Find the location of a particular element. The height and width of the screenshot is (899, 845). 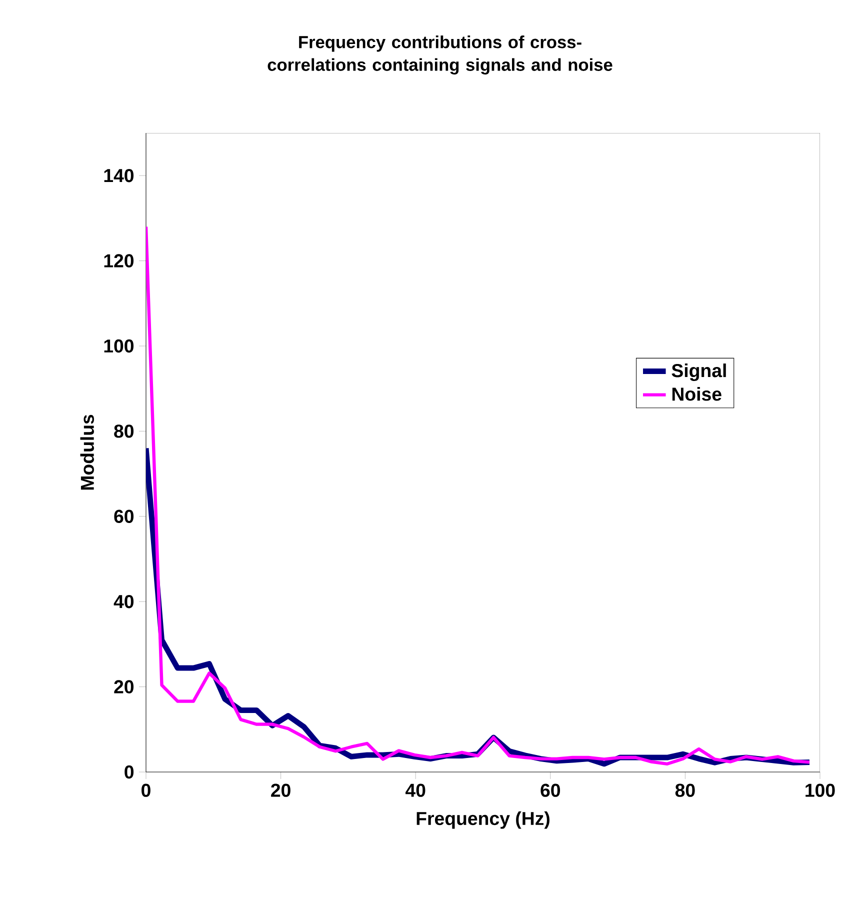

y-axis-title: Modulus is located at coordinates (87, 452).